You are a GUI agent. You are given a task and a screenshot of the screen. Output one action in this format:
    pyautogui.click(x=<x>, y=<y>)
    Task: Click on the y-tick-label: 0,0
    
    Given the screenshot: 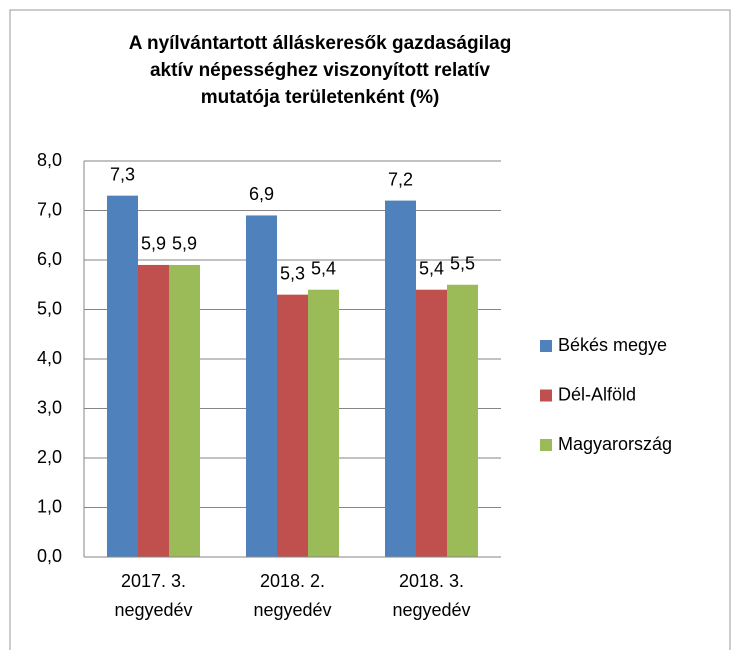 What is the action you would take?
    pyautogui.click(x=49, y=556)
    